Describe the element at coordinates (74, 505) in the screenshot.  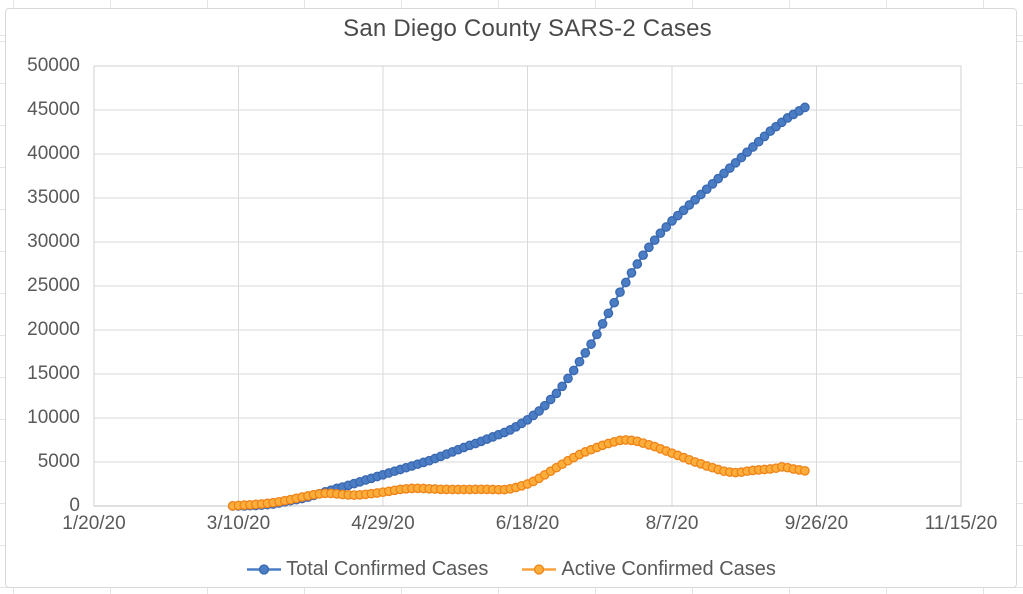
I see `y-tick-label: 0` at that location.